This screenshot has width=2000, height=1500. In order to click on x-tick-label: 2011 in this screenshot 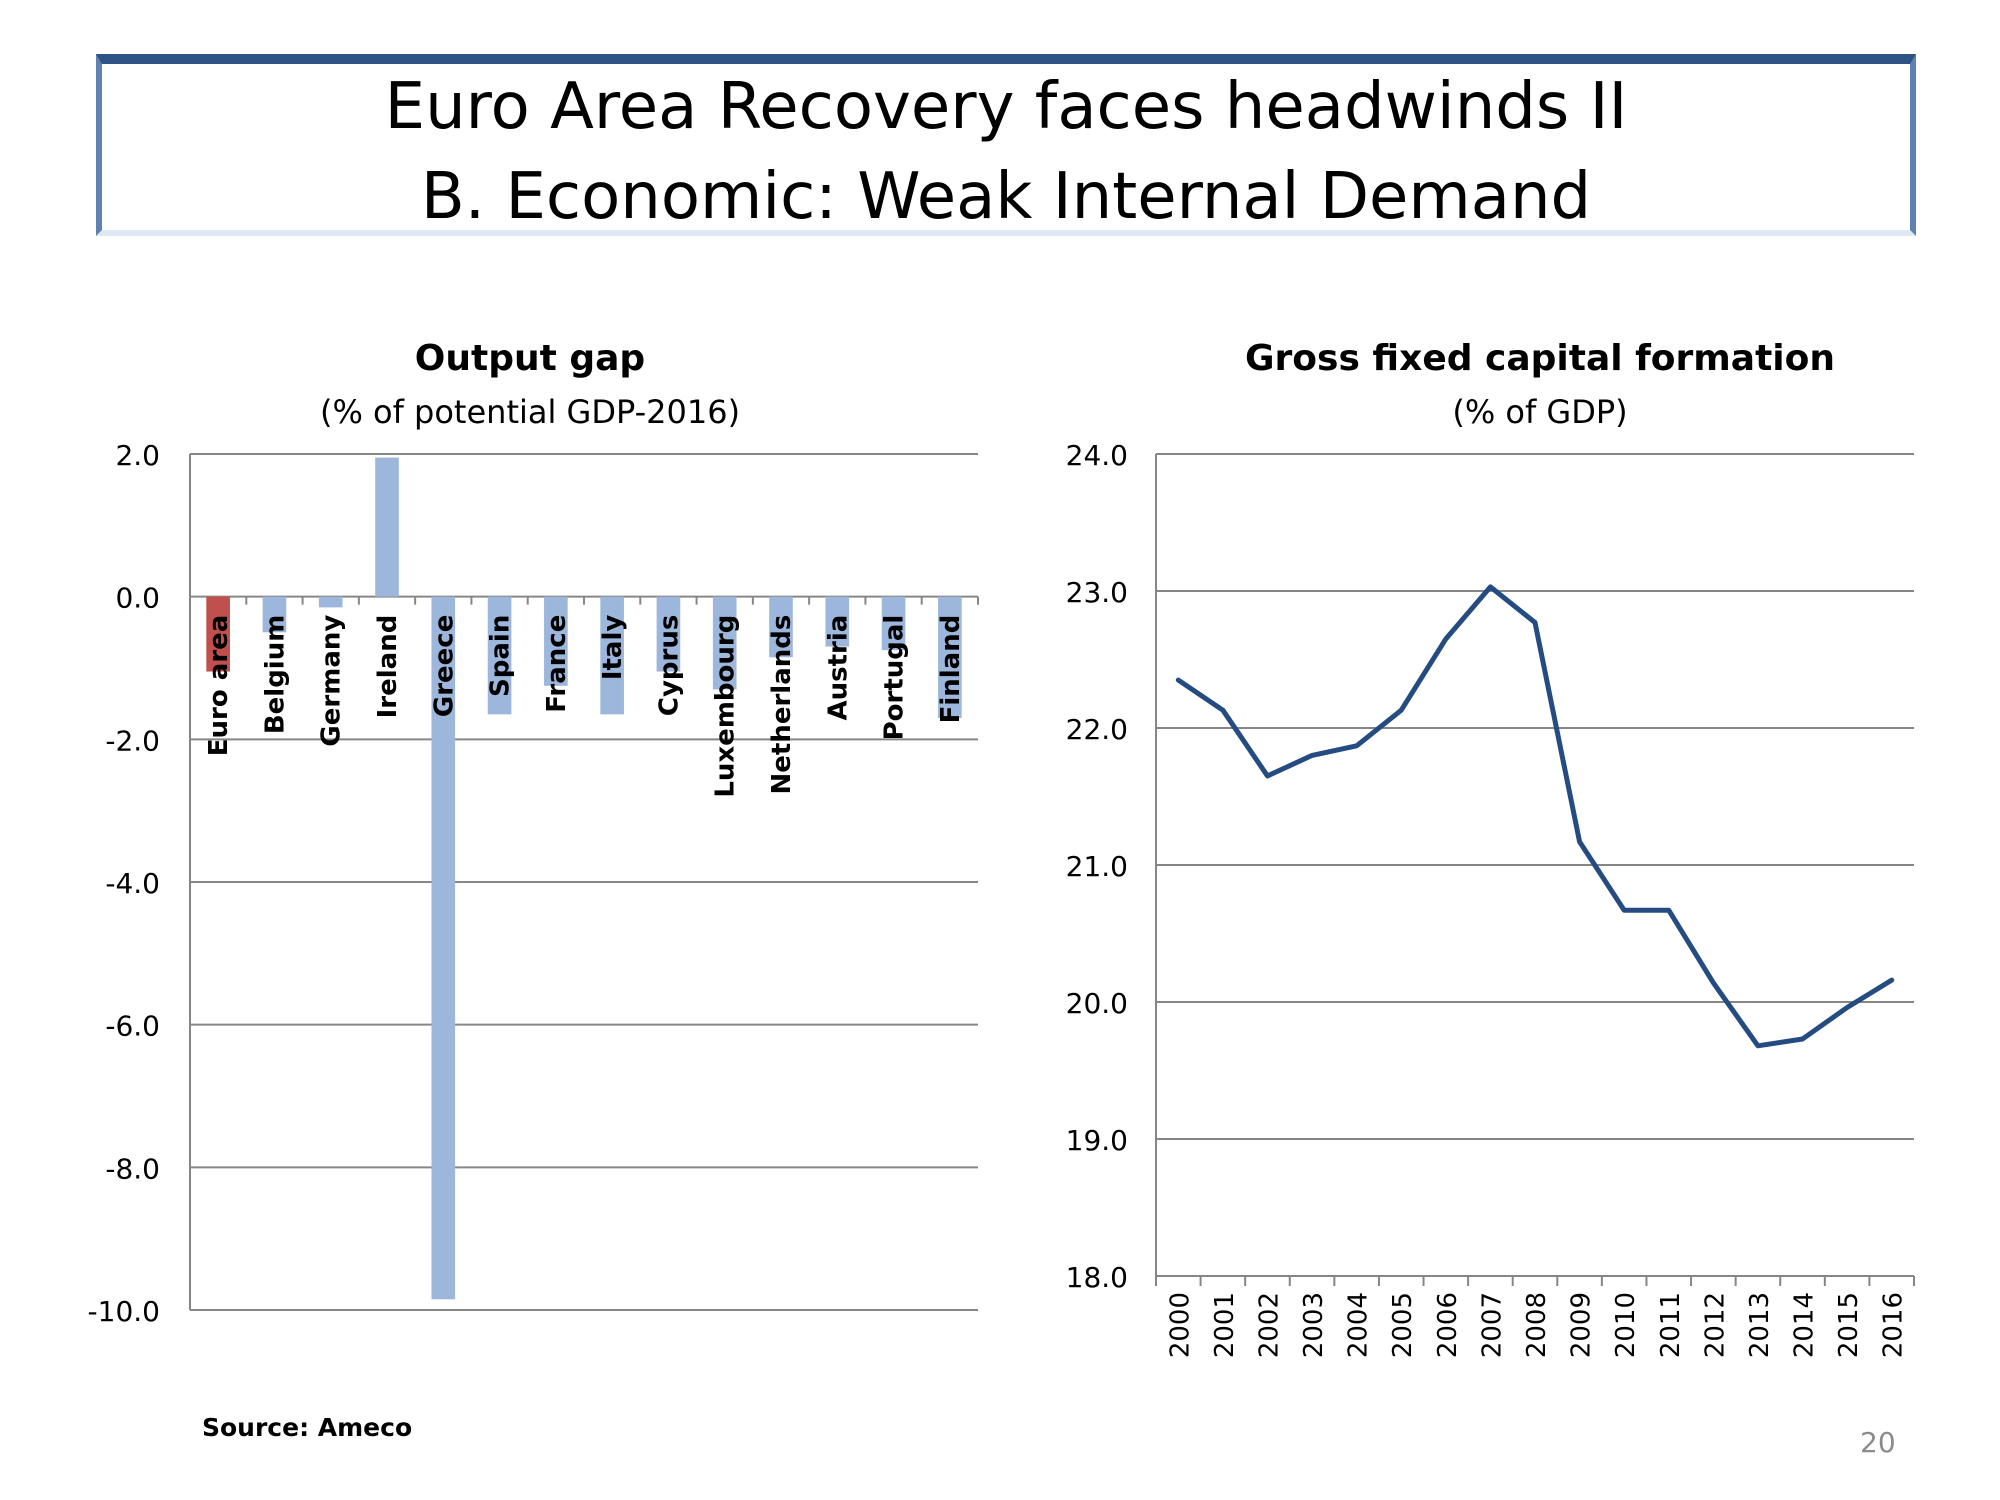, I will do `click(1671, 1325)`.